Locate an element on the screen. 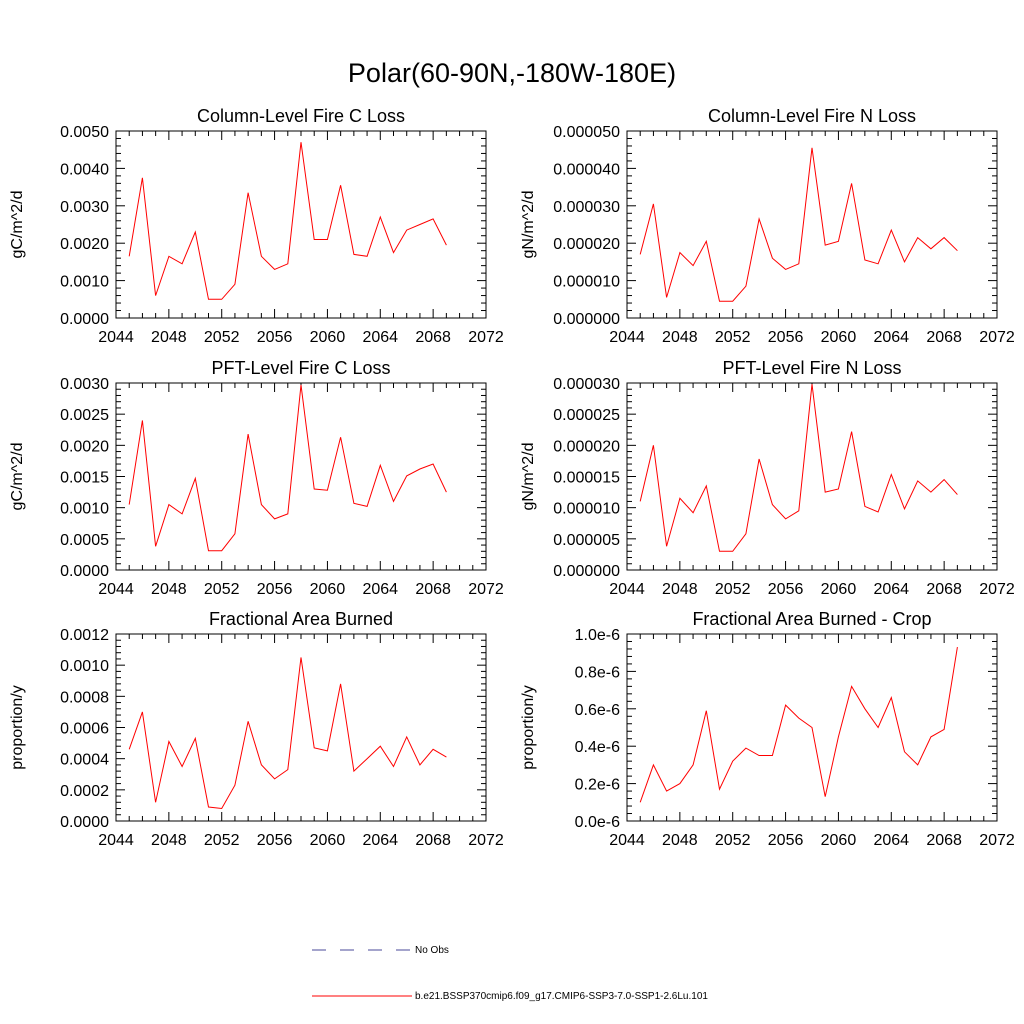 The height and width of the screenshot is (1024, 1024). y-tick-label: 0.2e-6 is located at coordinates (597, 785).